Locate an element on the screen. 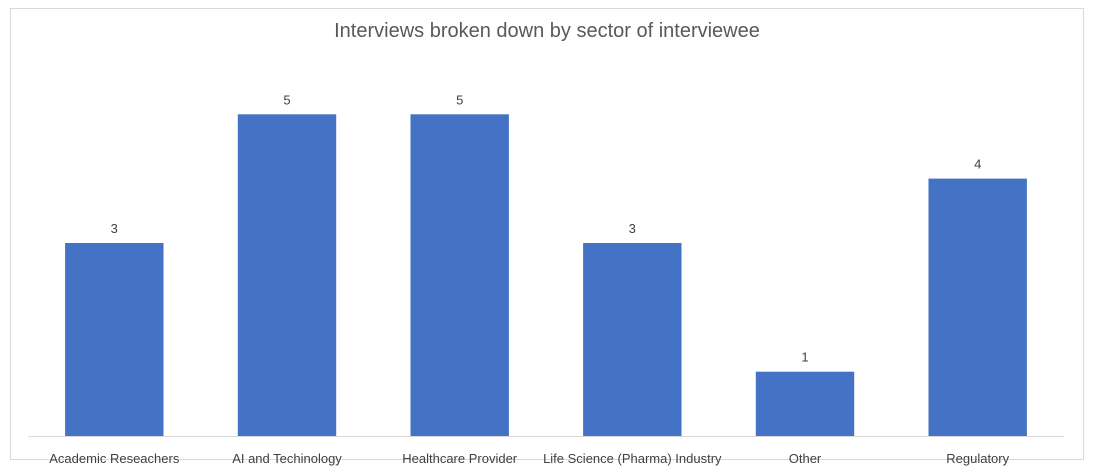  bar-regulatory is located at coordinates (977, 307).